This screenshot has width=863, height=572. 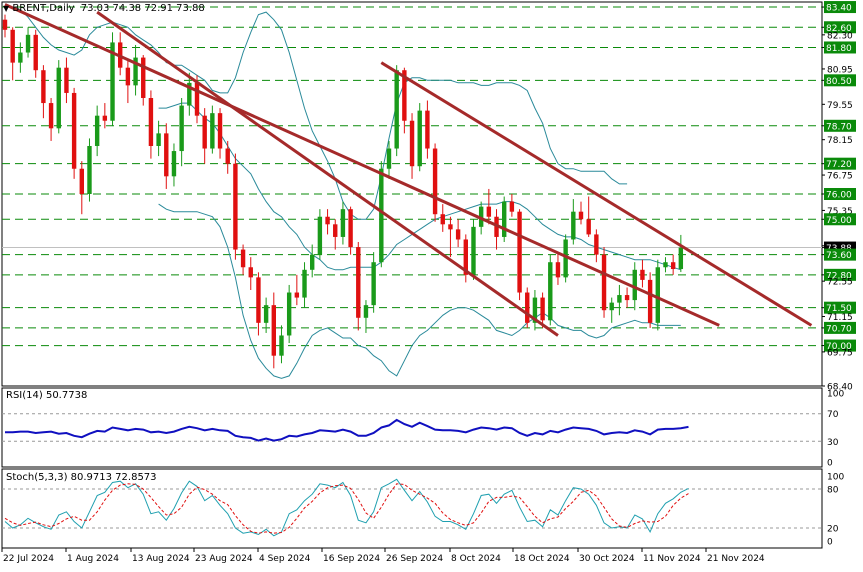 What do you see at coordinates (835, 395) in the screenshot?
I see `rsi-tick-label-0: 100` at bounding box center [835, 395].